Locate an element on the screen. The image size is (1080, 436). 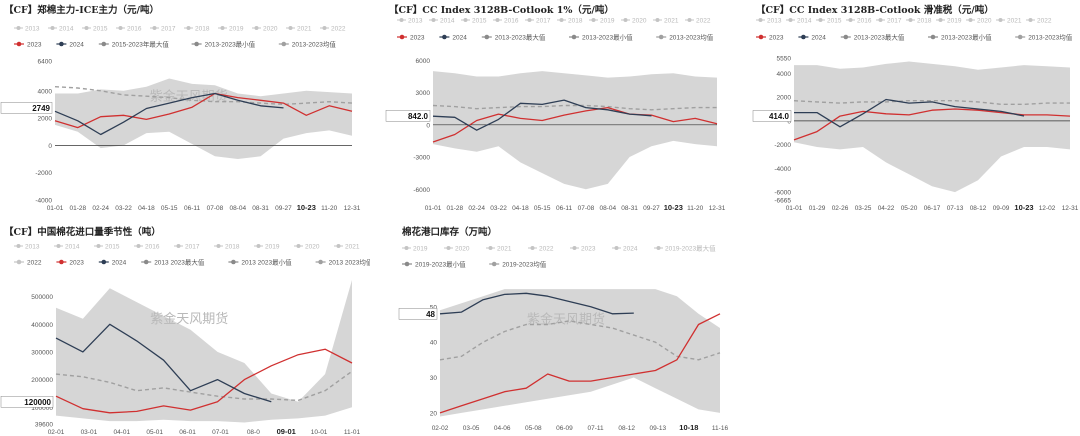
legend-label: 2019 is located at coordinates (236, 29).